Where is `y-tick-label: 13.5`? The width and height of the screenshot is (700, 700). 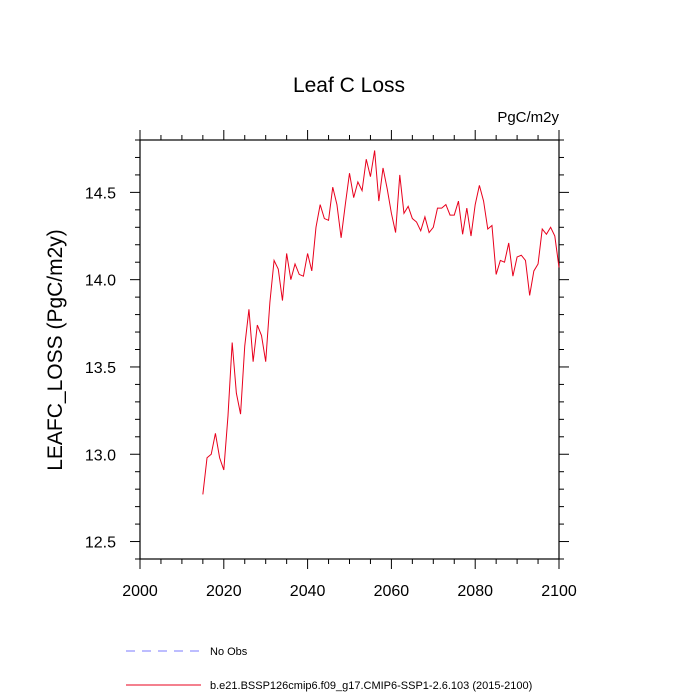 y-tick-label: 13.5 is located at coordinates (100, 368).